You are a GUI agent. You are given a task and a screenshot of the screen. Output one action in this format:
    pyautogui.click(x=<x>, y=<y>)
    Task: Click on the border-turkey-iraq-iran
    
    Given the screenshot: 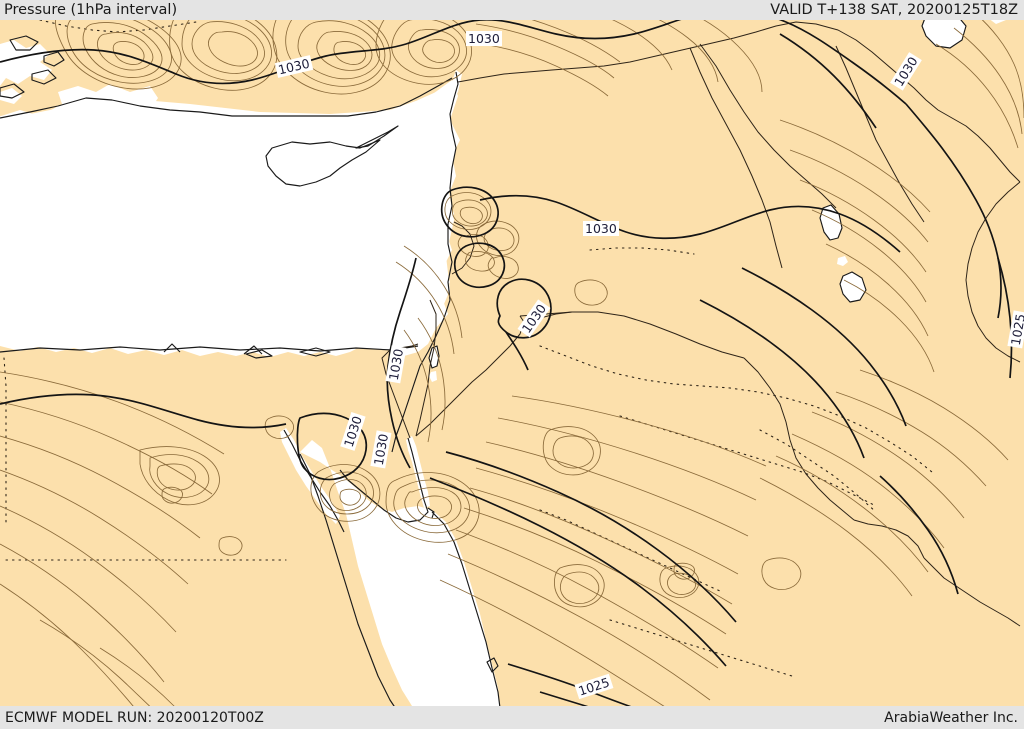 What is the action you would take?
    pyautogui.click(x=960, y=129)
    